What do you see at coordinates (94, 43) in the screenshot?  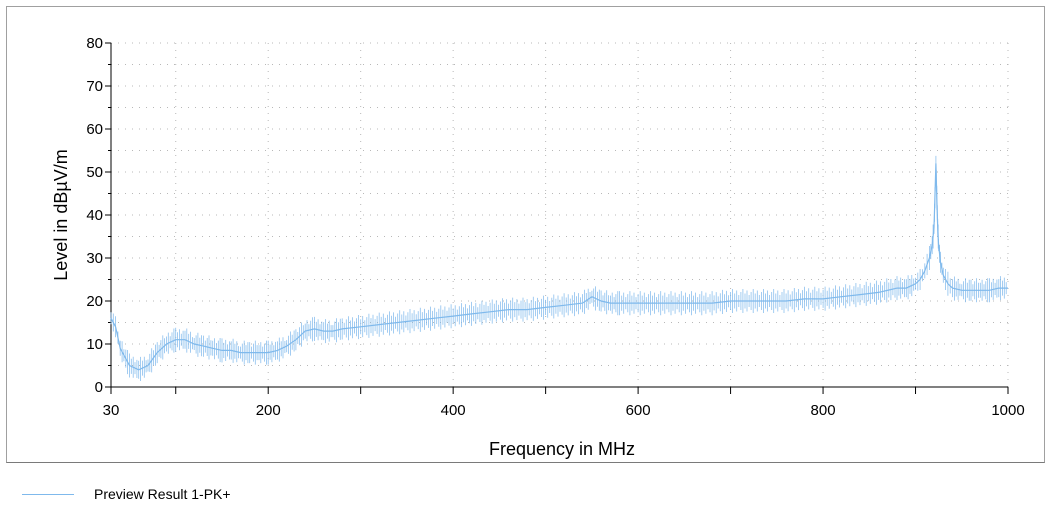 I see `y-tick-label: 80` at bounding box center [94, 43].